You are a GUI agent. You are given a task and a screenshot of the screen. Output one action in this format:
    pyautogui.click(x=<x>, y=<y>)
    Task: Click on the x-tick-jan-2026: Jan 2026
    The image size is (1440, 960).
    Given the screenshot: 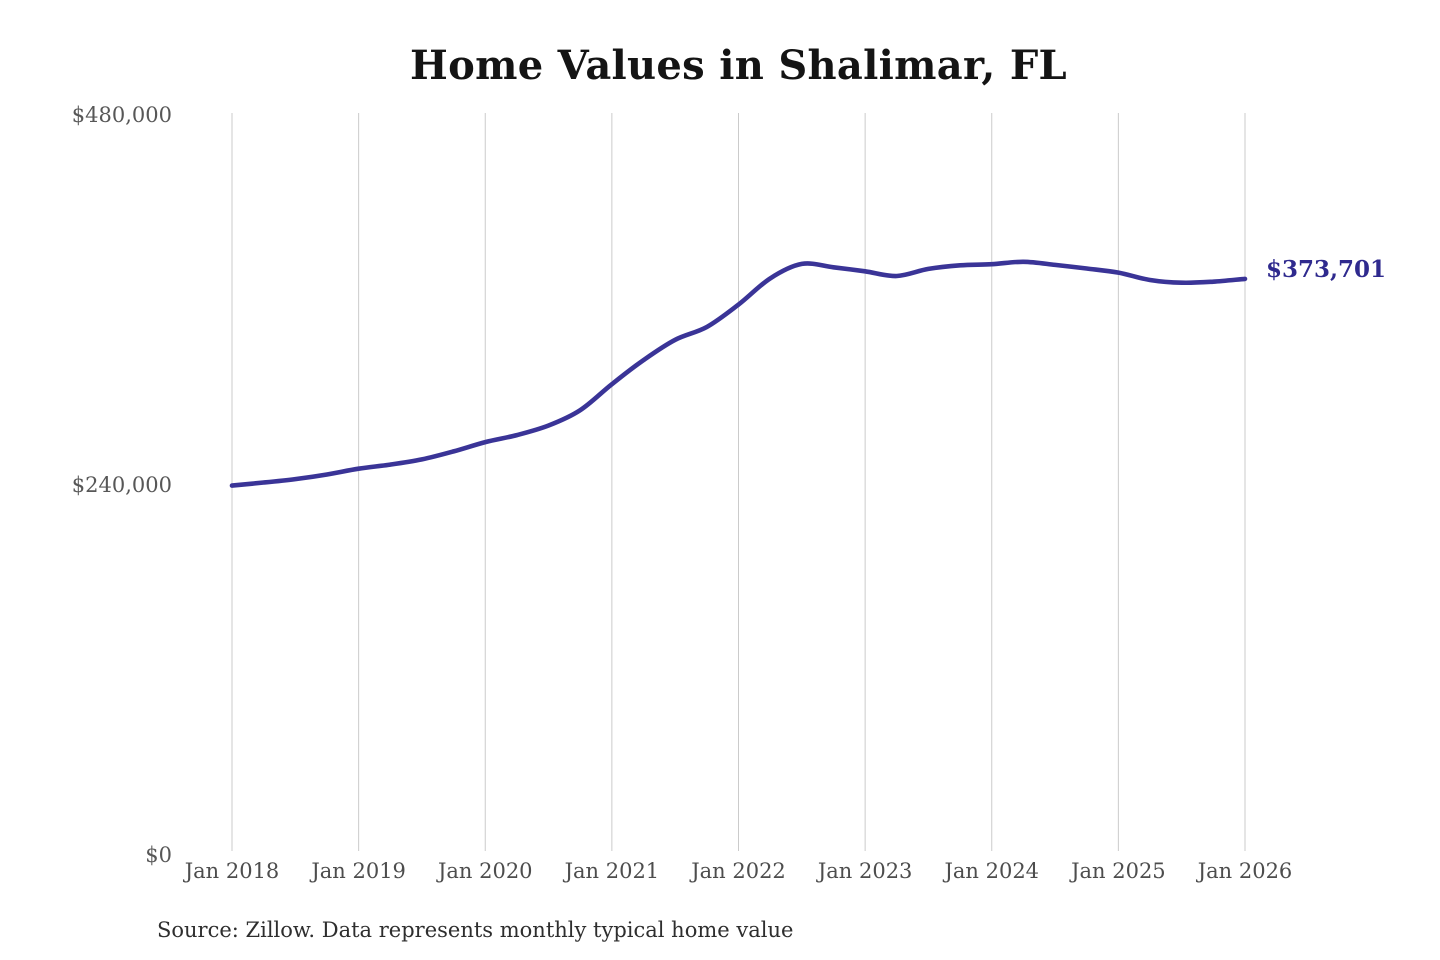 What is the action you would take?
    pyautogui.click(x=1245, y=871)
    